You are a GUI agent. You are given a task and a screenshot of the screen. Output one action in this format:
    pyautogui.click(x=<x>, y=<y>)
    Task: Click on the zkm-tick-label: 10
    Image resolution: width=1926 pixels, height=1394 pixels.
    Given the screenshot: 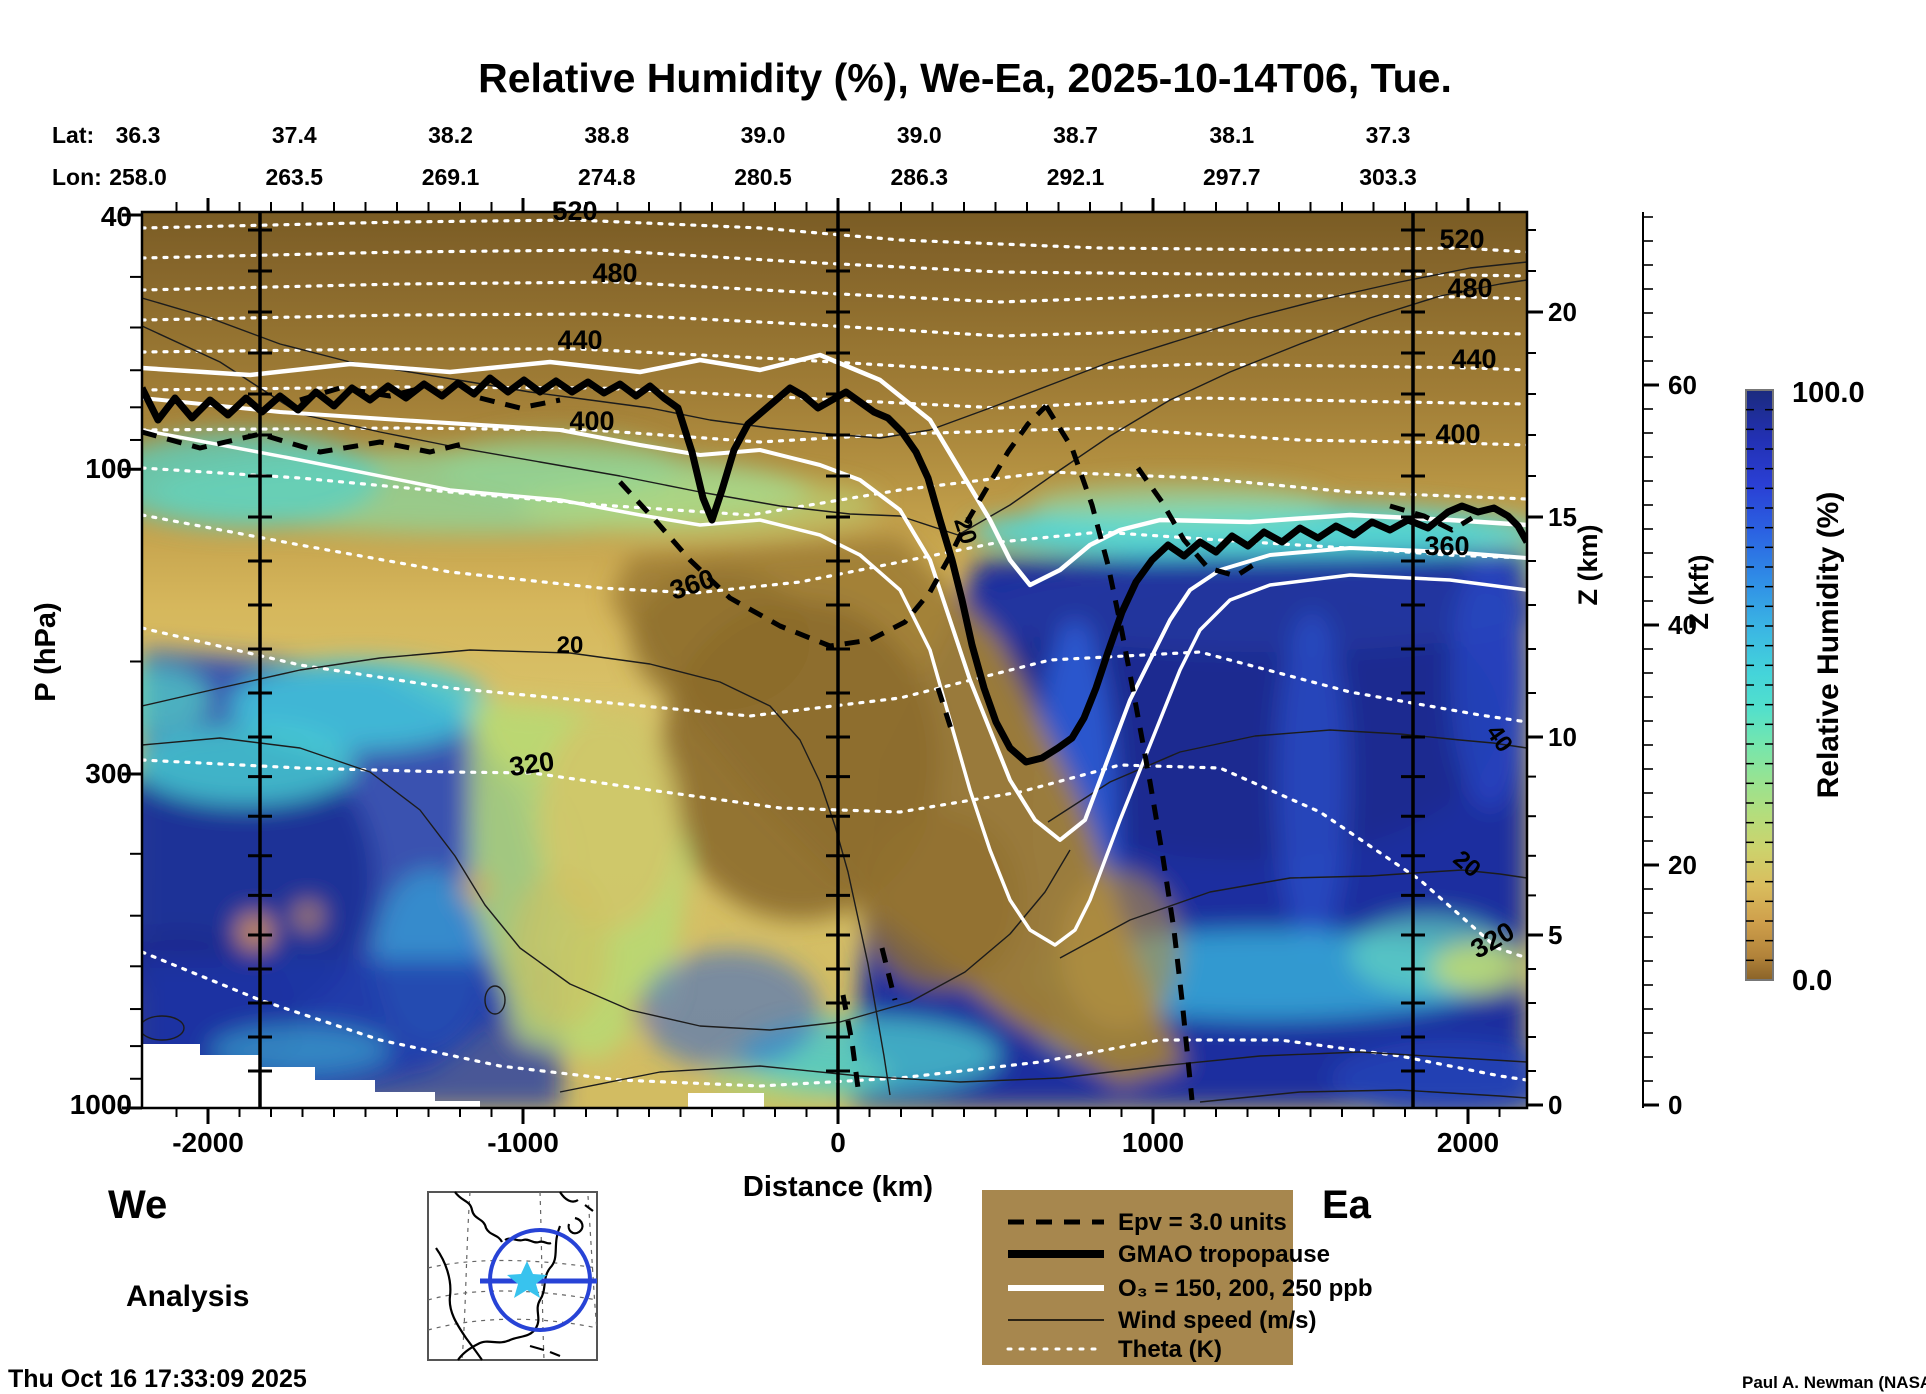 What is the action you would take?
    pyautogui.click(x=1562, y=737)
    